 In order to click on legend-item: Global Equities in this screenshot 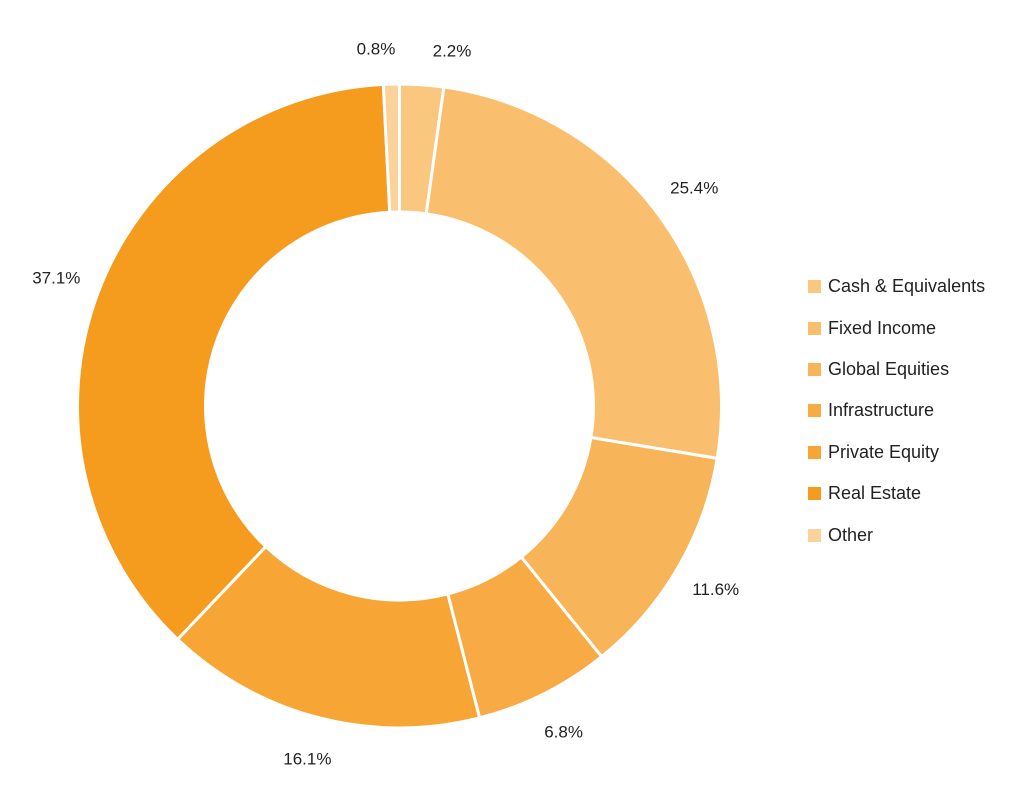, I will do `click(896, 369)`.